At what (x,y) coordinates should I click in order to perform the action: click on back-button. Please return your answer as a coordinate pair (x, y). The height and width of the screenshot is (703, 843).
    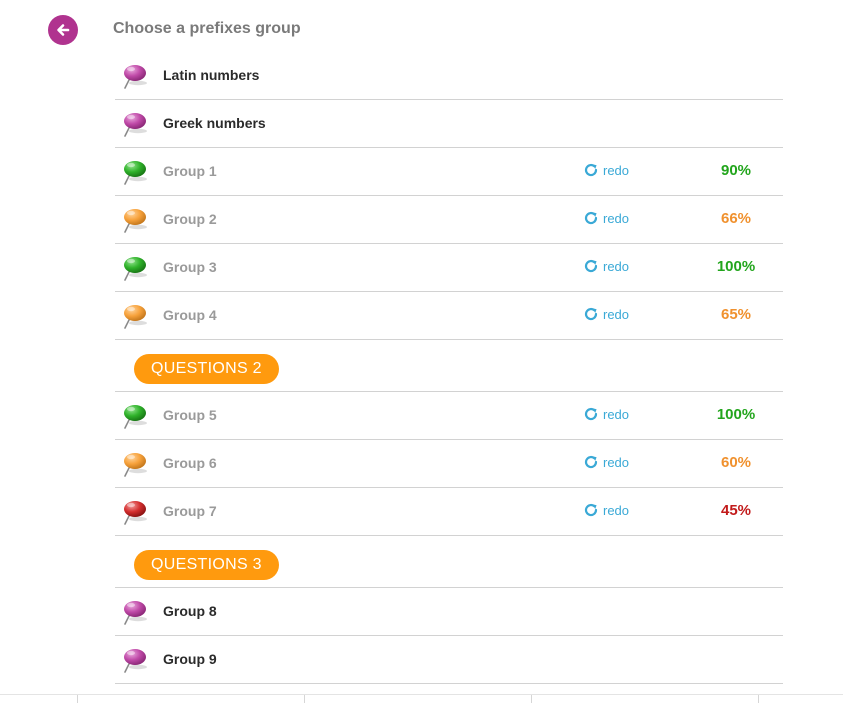
    Looking at the image, I should click on (63, 30).